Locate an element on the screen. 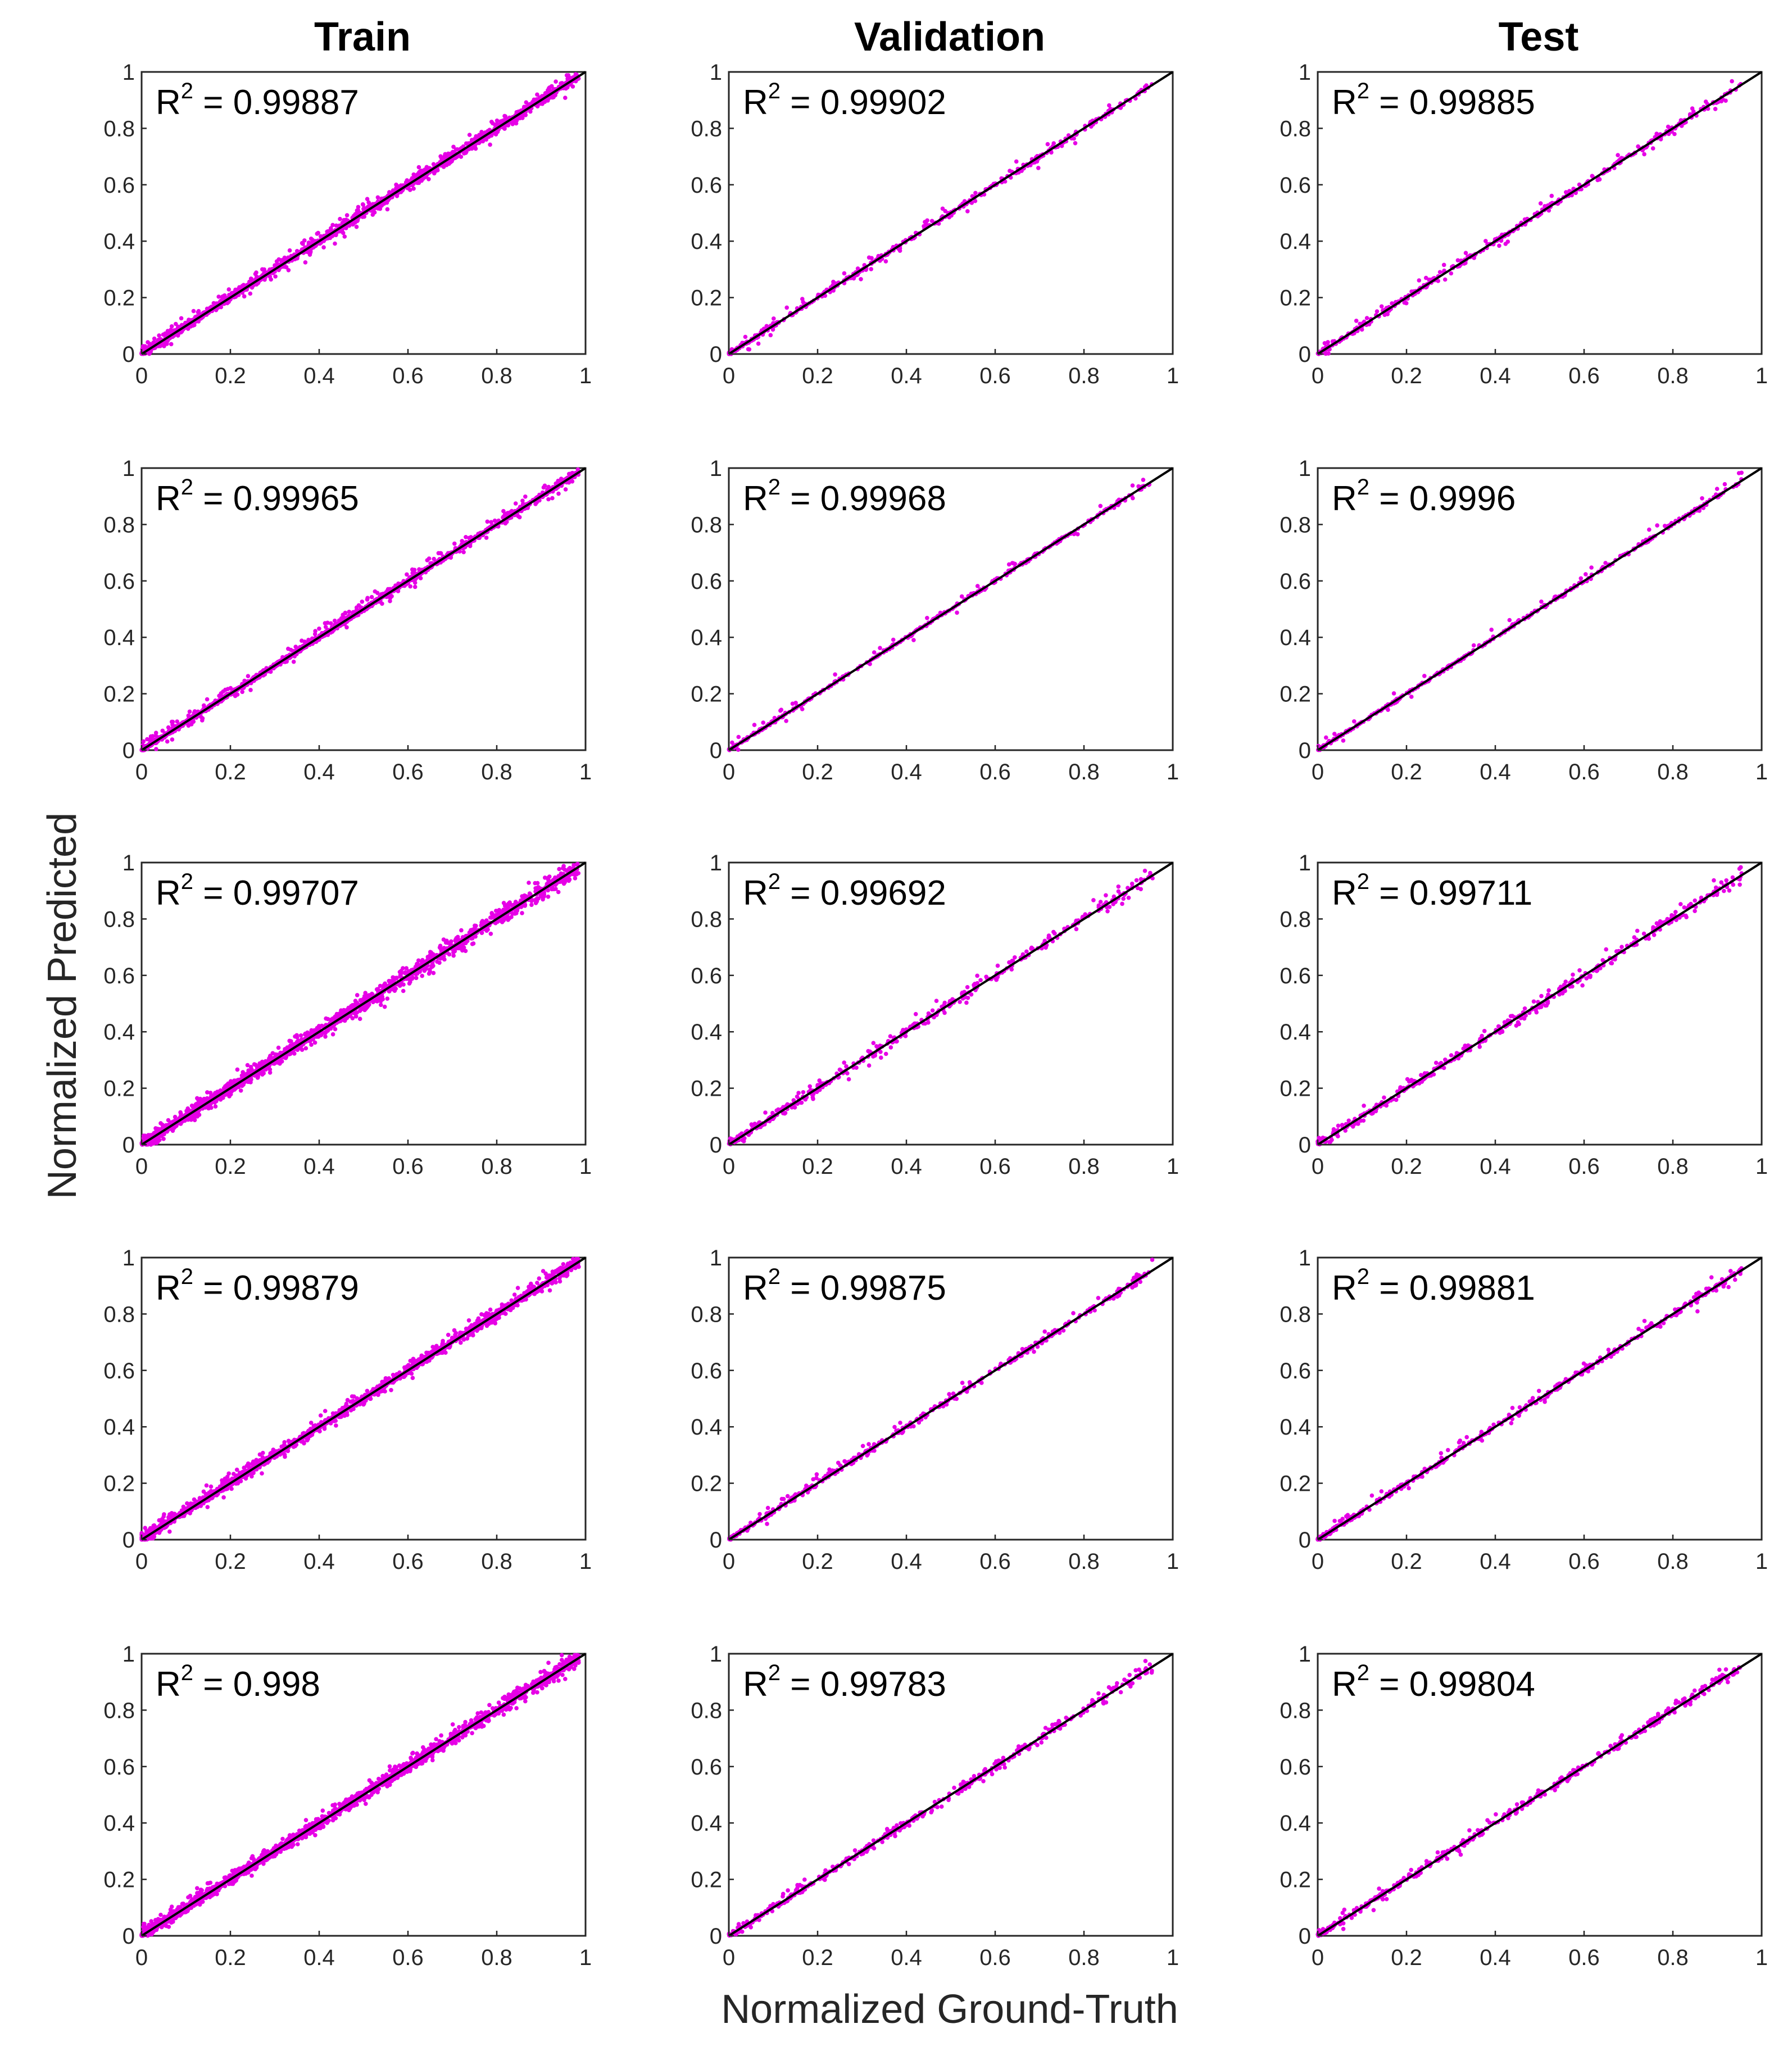 The width and height of the screenshot is (1792, 2051). x-tick-label: 0.2 is located at coordinates (1407, 376).